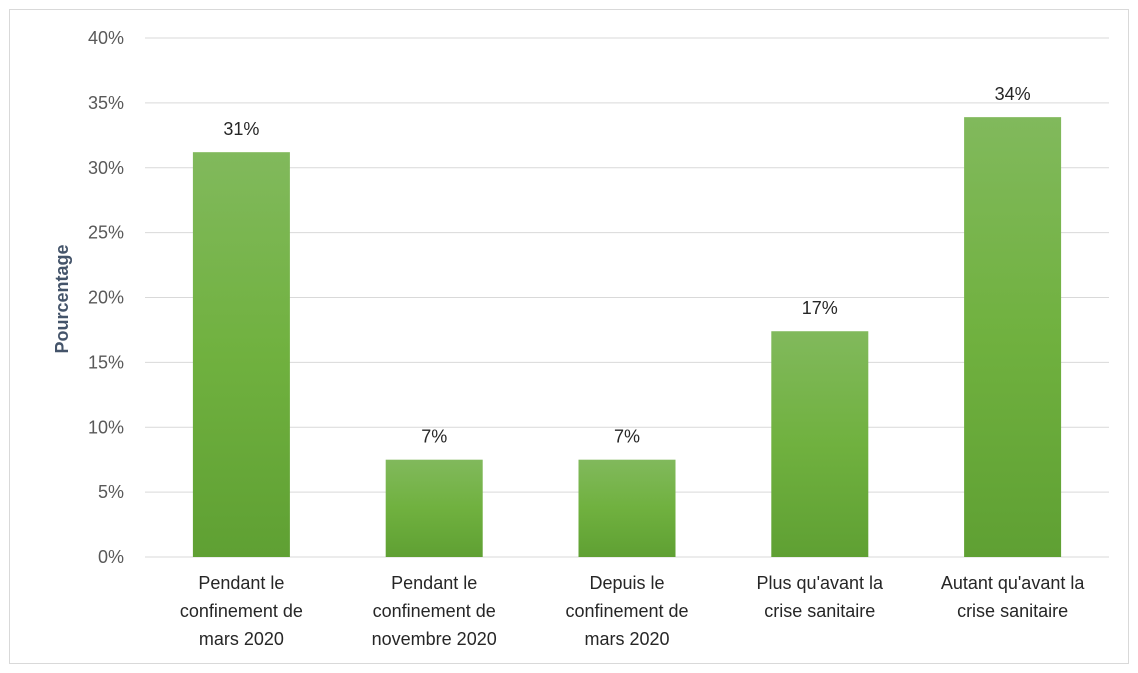 Image resolution: width=1138 pixels, height=673 pixels. Describe the element at coordinates (106, 168) in the screenshot. I see `y-tick-label: 30%` at that location.